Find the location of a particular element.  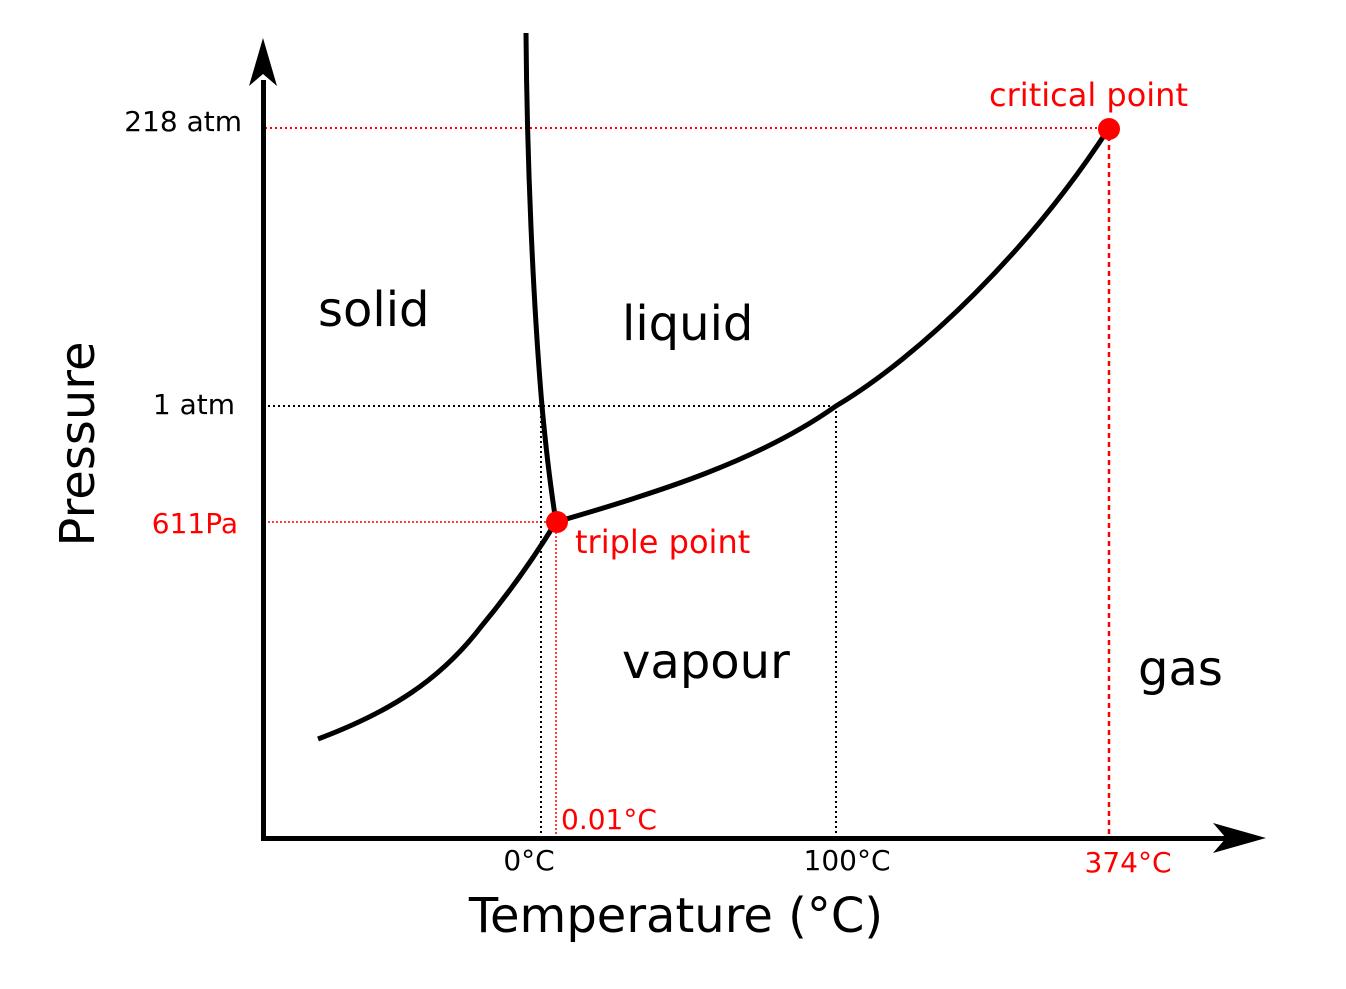

y-axis-title: Pressure is located at coordinates (78, 444).